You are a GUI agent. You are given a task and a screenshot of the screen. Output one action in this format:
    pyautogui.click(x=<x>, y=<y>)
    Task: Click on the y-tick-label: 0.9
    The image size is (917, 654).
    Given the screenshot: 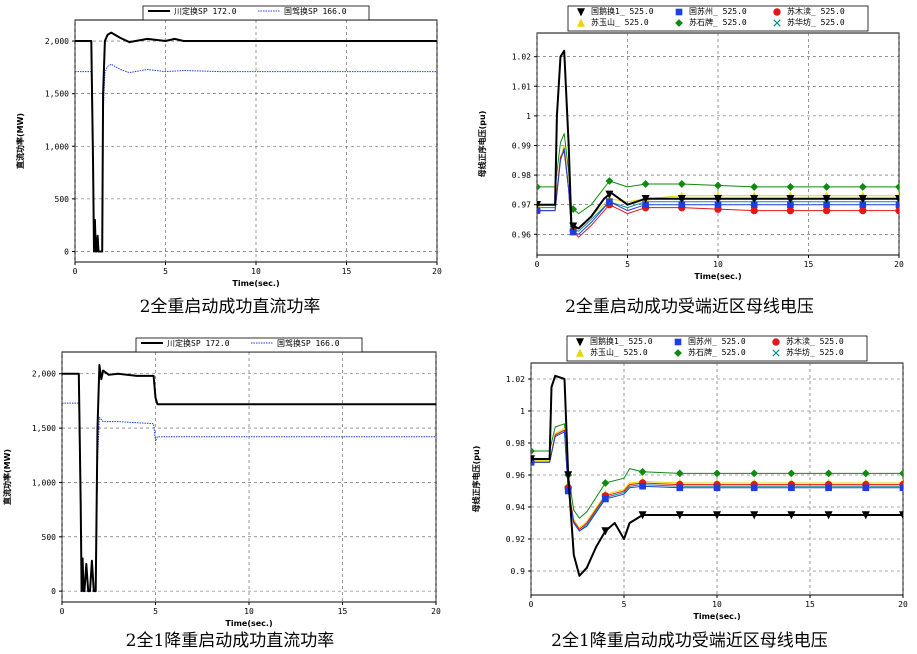 What is the action you would take?
    pyautogui.click(x=518, y=571)
    